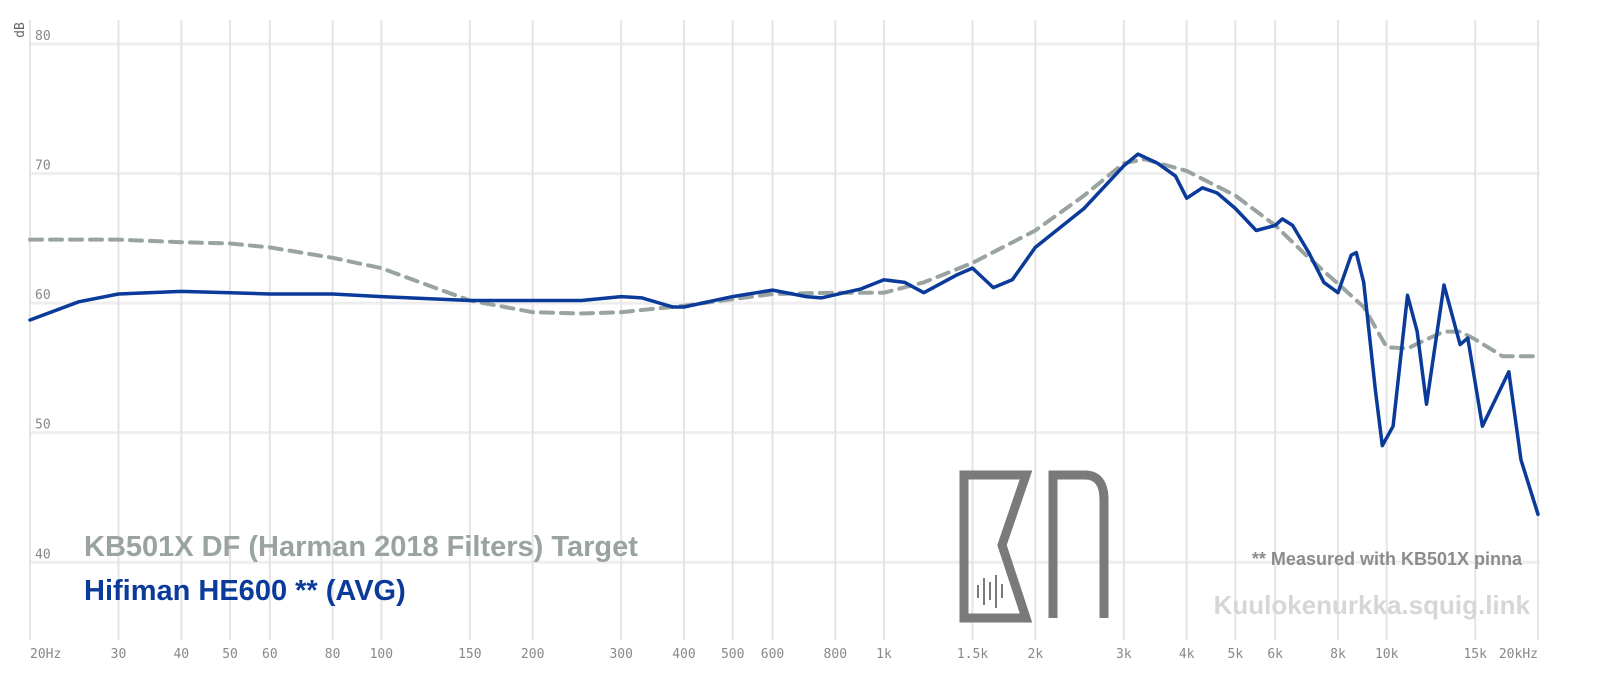 The width and height of the screenshot is (1600, 692). I want to click on x-tick-label: 150, so click(469, 654).